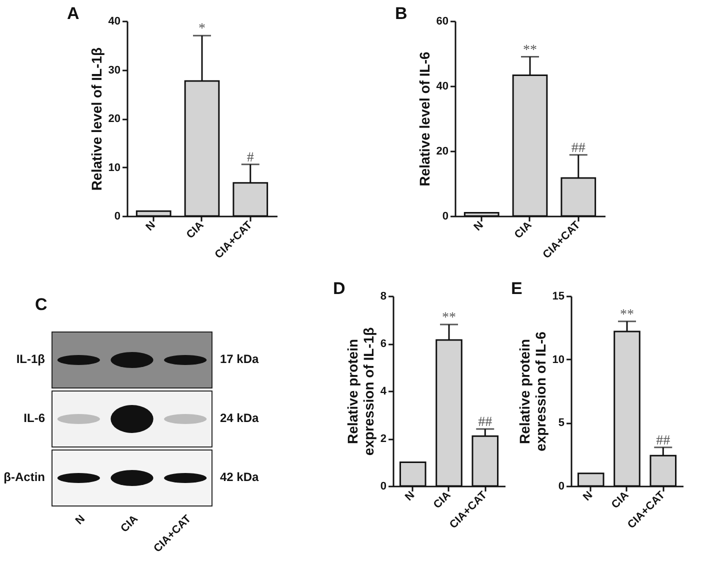 This screenshot has height=565, width=709. I want to click on y-axis-title: Relative protein expression of IL-1β, so click(360, 391).